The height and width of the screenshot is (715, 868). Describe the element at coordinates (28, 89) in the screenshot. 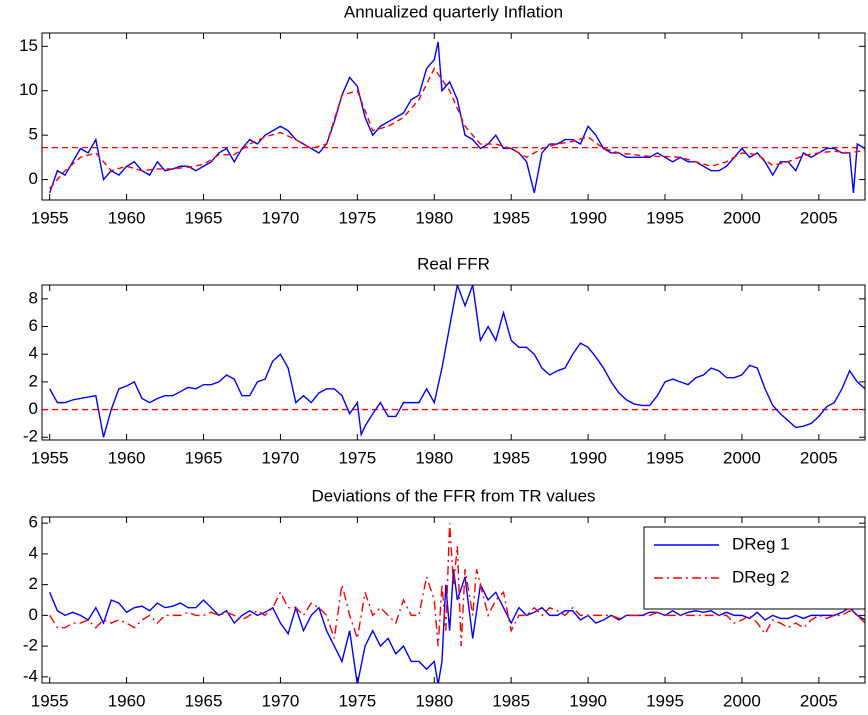

I see `y-tick-label: 10` at that location.